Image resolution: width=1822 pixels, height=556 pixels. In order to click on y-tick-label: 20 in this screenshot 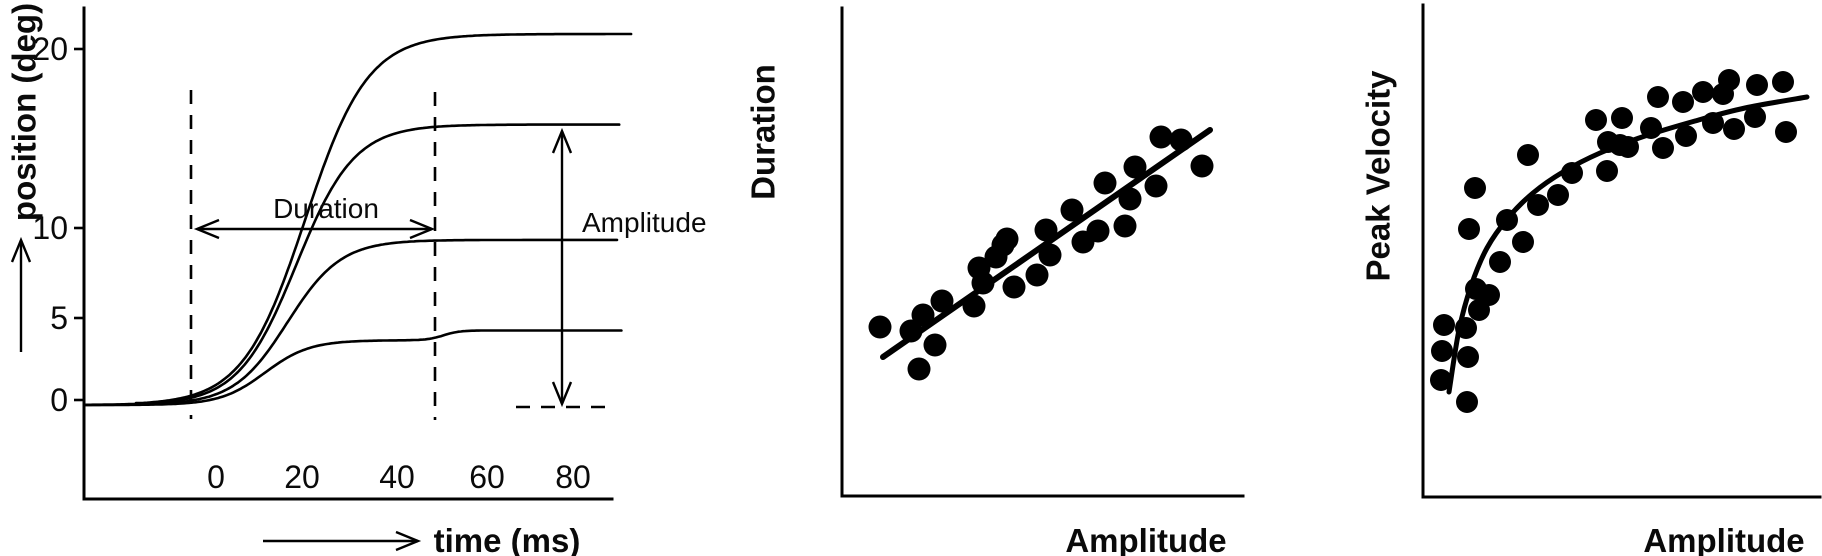, I will do `click(50, 49)`.